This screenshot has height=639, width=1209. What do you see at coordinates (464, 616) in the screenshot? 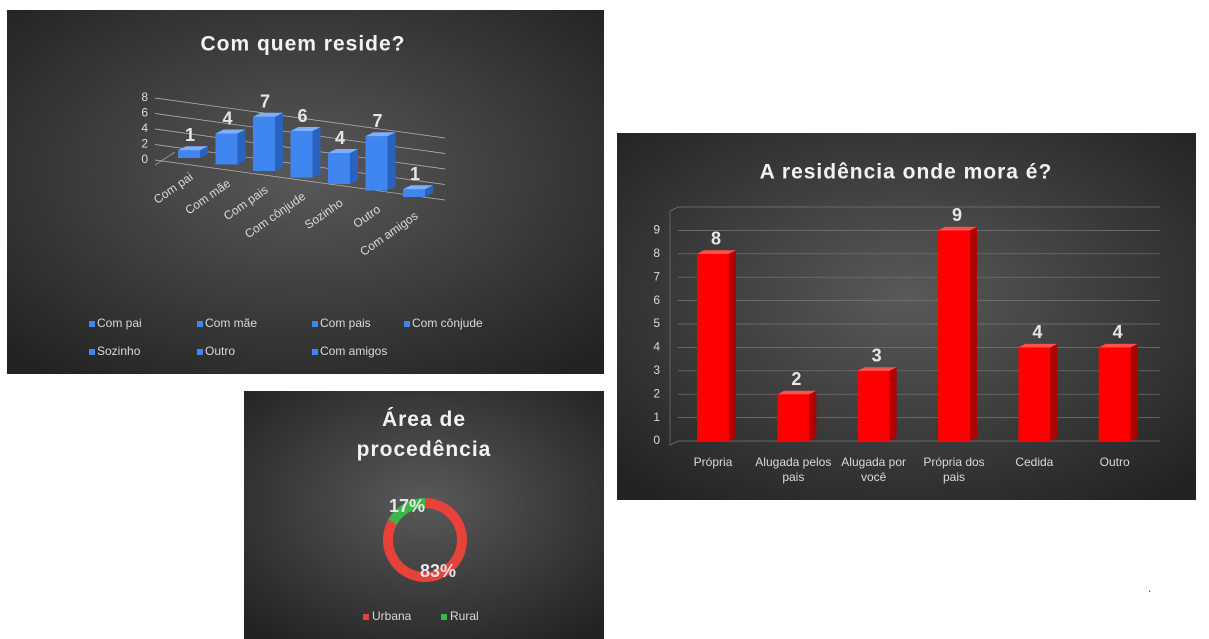
I see `legend-label: Rural` at bounding box center [464, 616].